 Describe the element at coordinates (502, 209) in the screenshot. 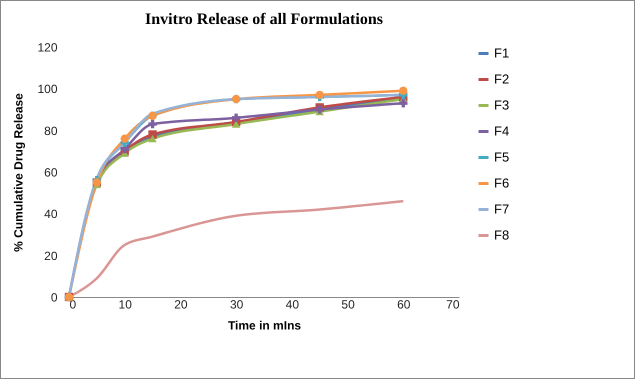

I see `legend-label: F7` at that location.